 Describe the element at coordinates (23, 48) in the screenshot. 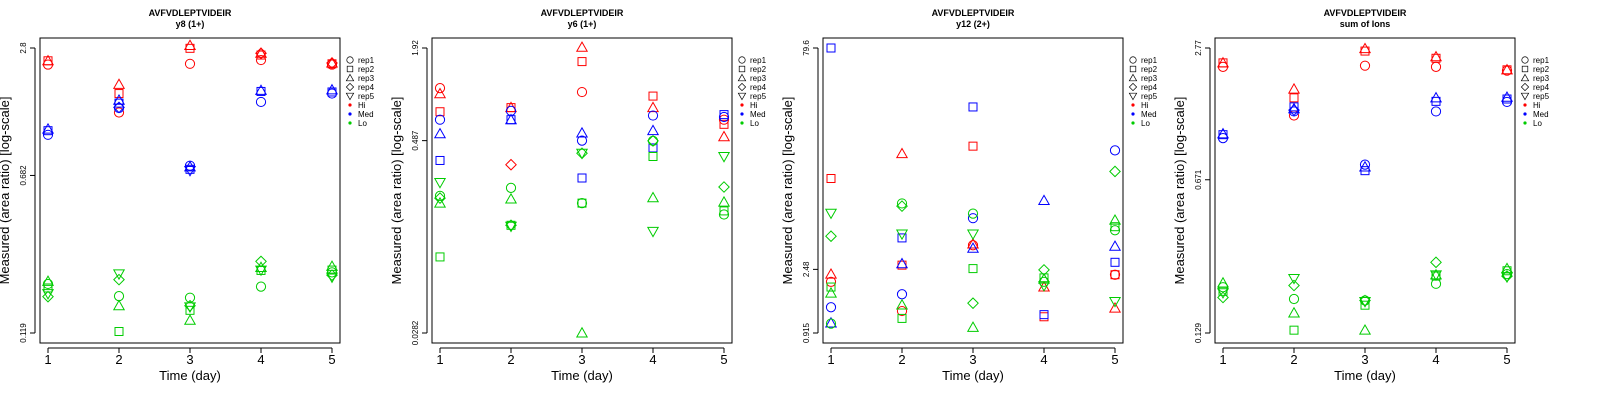

I see `y-tick-label: 2.8` at that location.